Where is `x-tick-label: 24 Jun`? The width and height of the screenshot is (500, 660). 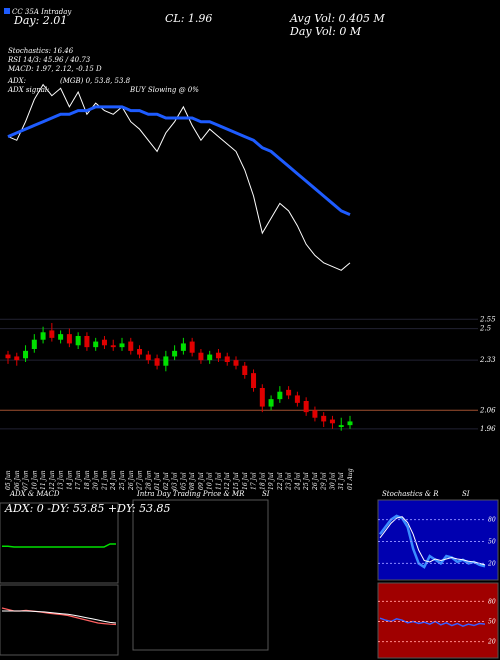 x-tick-label: 24 Jun is located at coordinates (113, 480).